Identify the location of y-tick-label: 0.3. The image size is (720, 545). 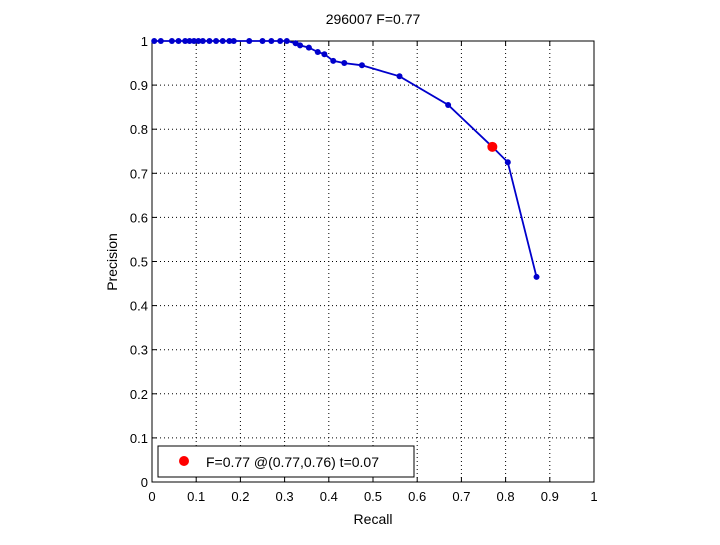
(139, 350).